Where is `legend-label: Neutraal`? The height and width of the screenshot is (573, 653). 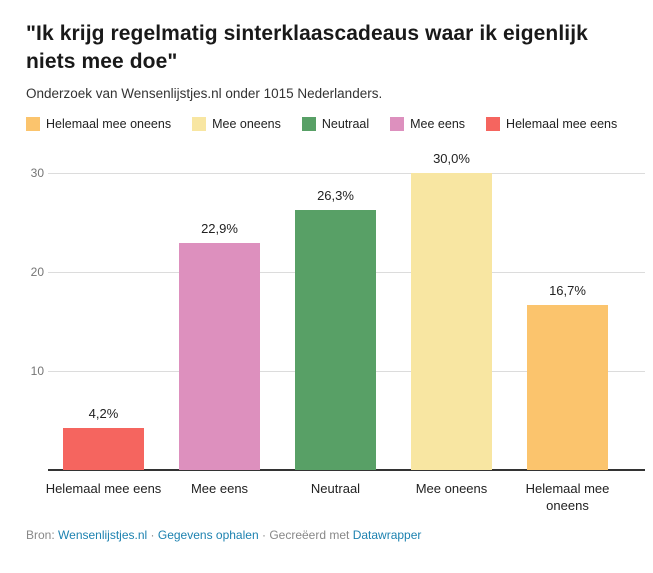 legend-label: Neutraal is located at coordinates (345, 124).